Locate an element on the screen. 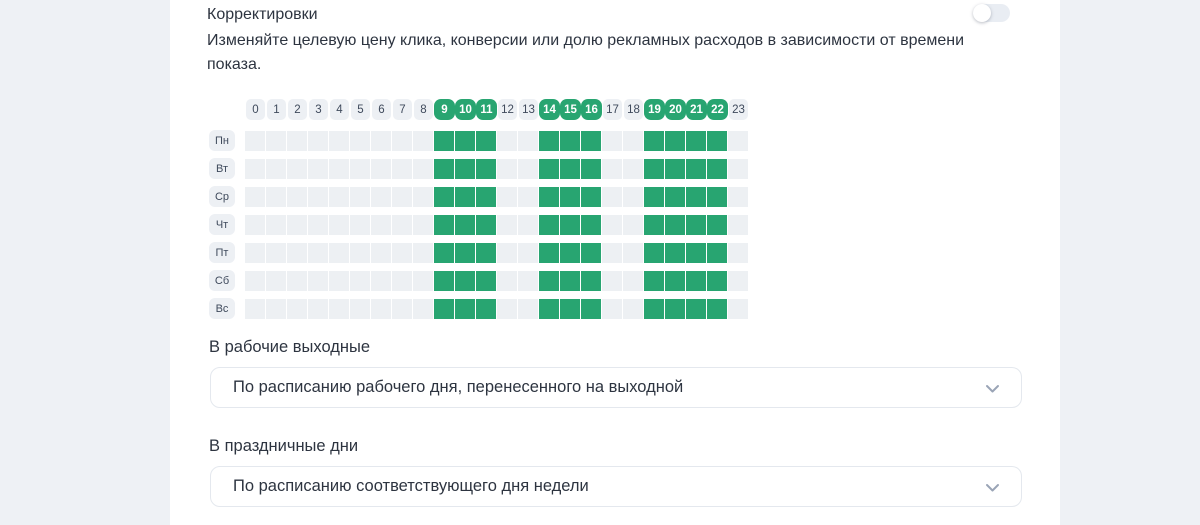  schedule-cell-Ср-5 is located at coordinates (360, 196).